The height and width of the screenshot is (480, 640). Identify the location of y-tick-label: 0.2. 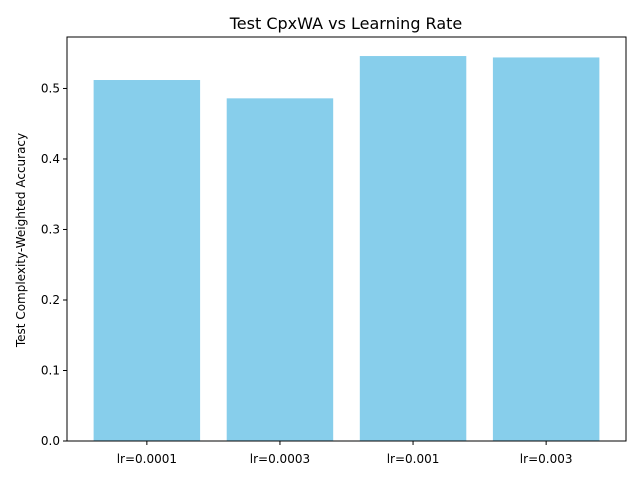
(50, 300).